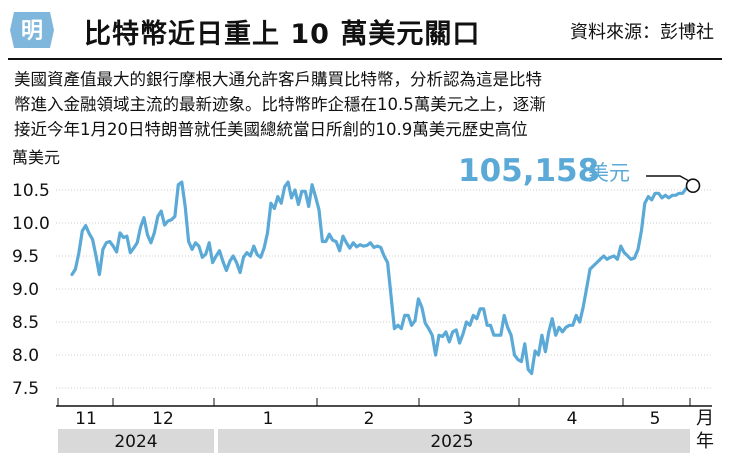  What do you see at coordinates (282, 34) in the screenshot?
I see `chart-title: 比特幣近日重上 10 萬美元關口` at bounding box center [282, 34].